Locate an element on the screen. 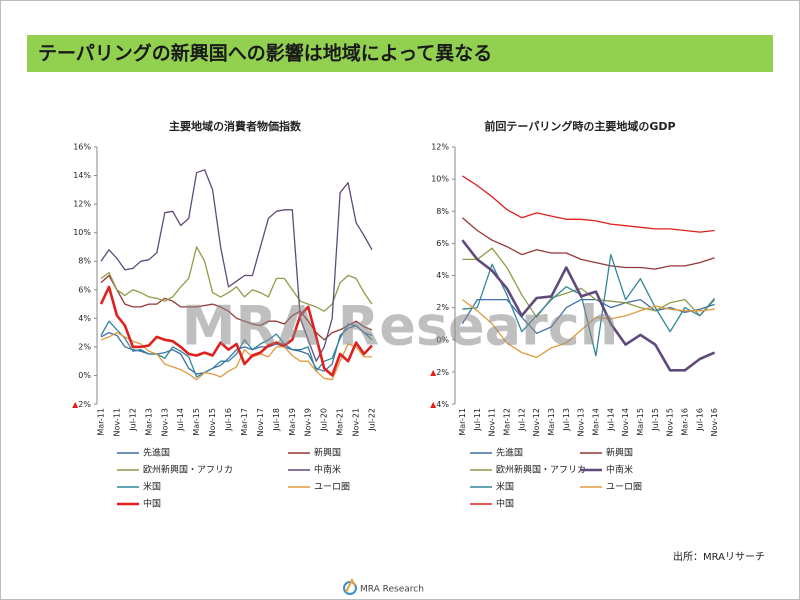  x-tick-label: Jul-11 is located at coordinates (477, 420).